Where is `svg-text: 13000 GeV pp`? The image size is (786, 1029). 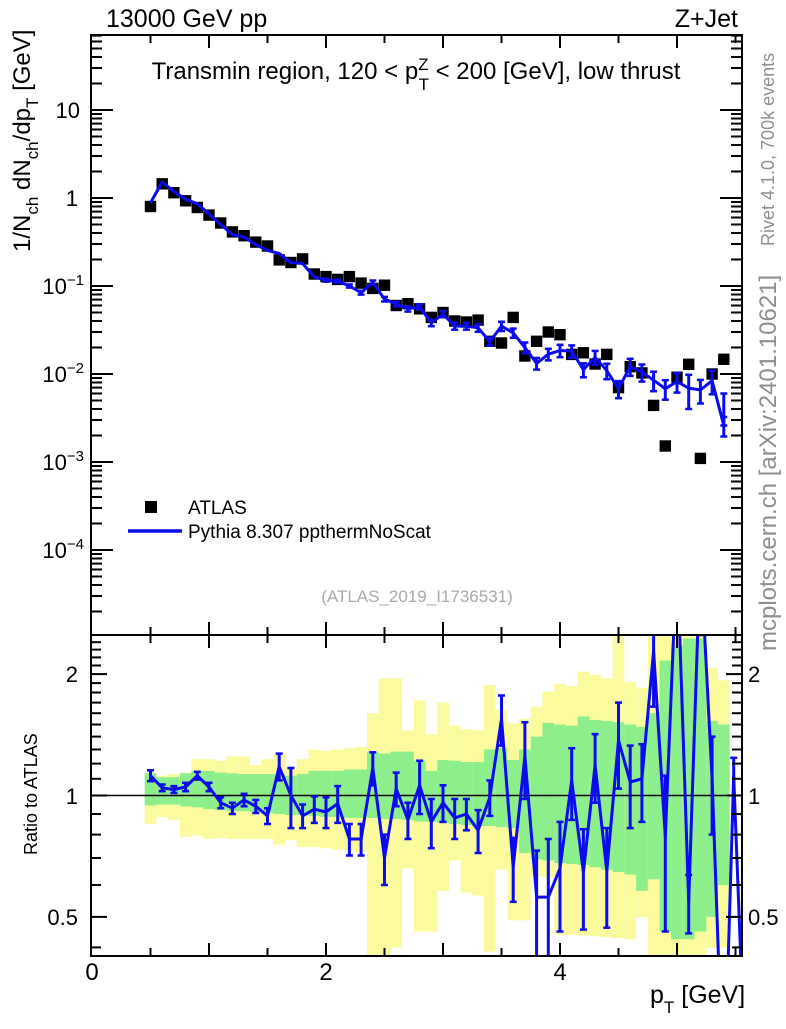 svg-text: 13000 GeV pp is located at coordinates (186, 19).